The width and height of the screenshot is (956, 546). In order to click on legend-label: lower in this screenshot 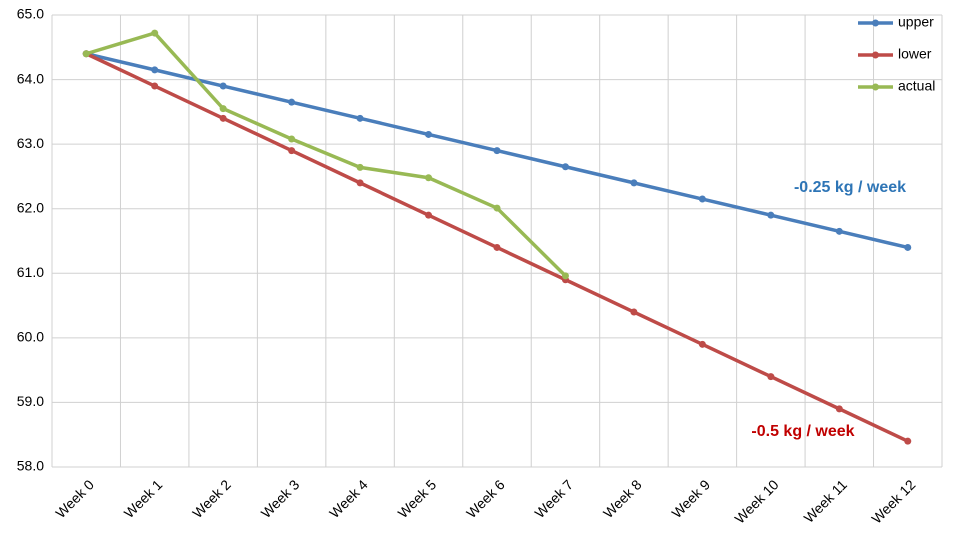, I will do `click(915, 54)`.